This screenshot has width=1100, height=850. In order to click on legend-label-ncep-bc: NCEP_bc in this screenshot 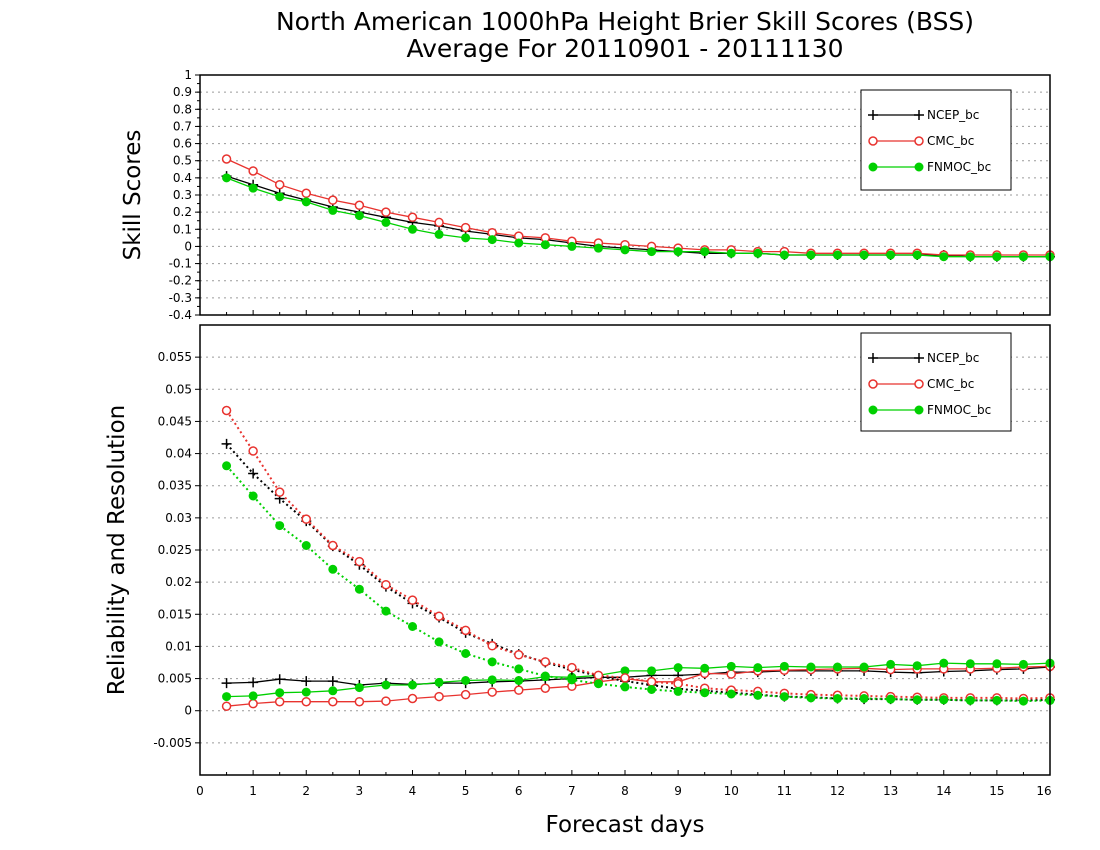, I will do `click(953, 358)`.